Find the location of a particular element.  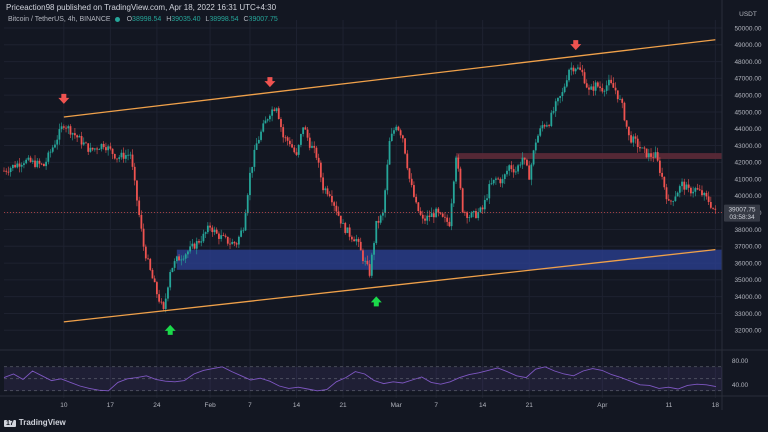

time-tick-label: 18 is located at coordinates (716, 405).